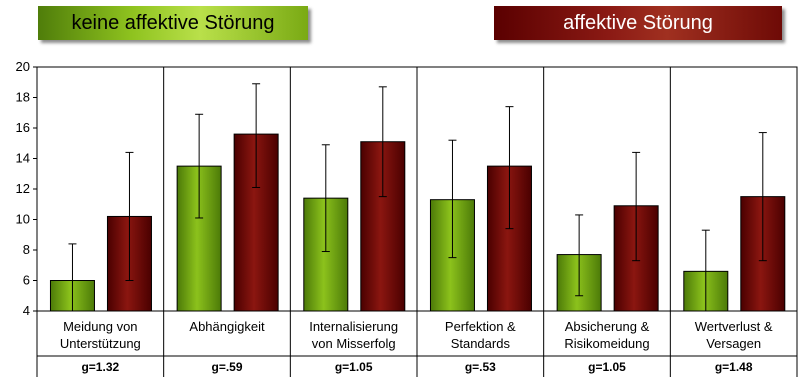 This screenshot has width=803, height=377. Describe the element at coordinates (23, 127) in the screenshot. I see `y-tick-label-6: 16` at that location.